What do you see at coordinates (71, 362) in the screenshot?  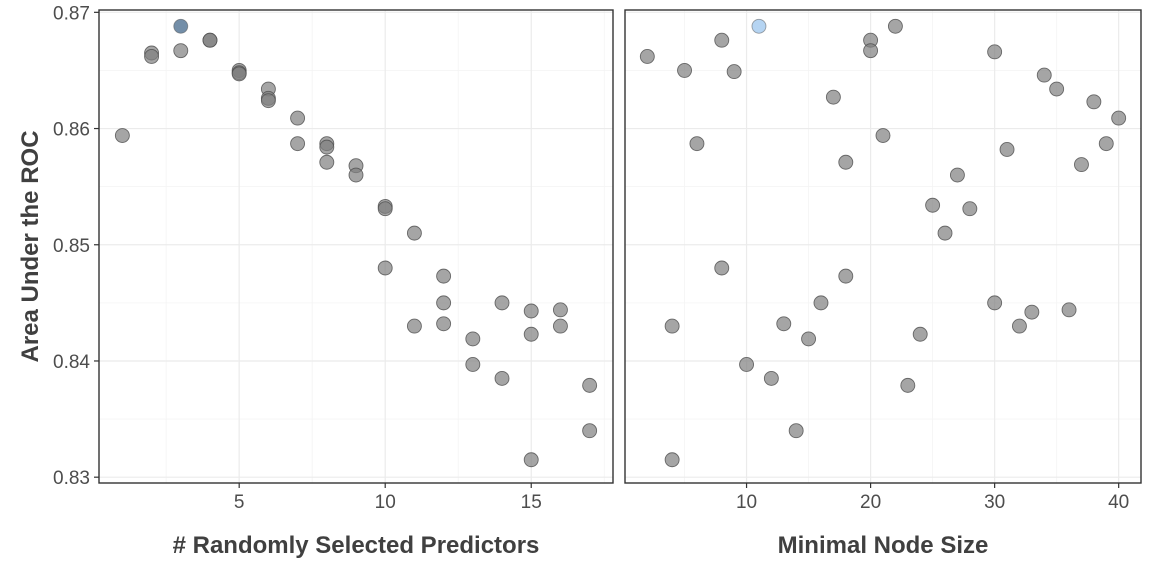 I see `y-tick-label: 0.84` at bounding box center [71, 362].